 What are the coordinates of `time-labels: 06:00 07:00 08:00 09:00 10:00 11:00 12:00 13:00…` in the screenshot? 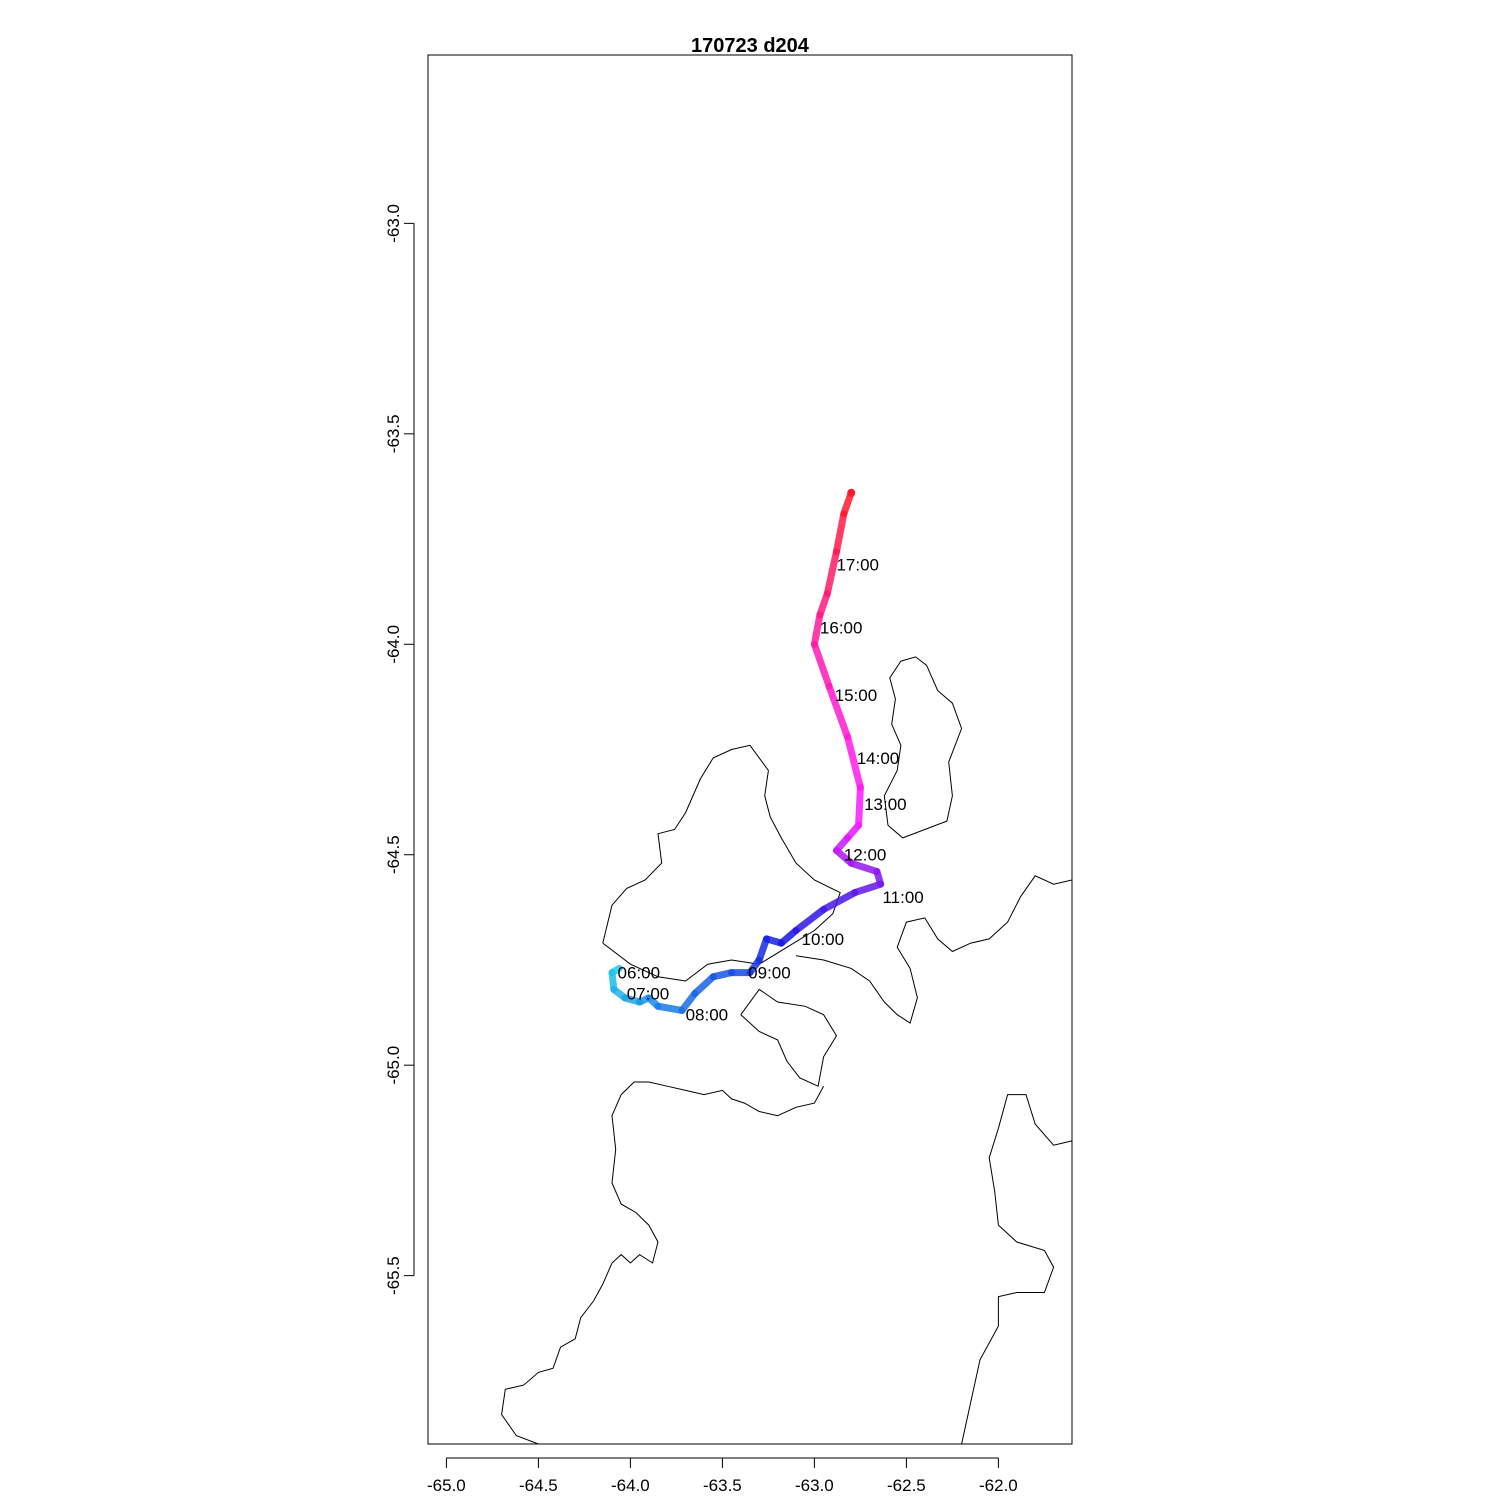 It's located at (771, 789).